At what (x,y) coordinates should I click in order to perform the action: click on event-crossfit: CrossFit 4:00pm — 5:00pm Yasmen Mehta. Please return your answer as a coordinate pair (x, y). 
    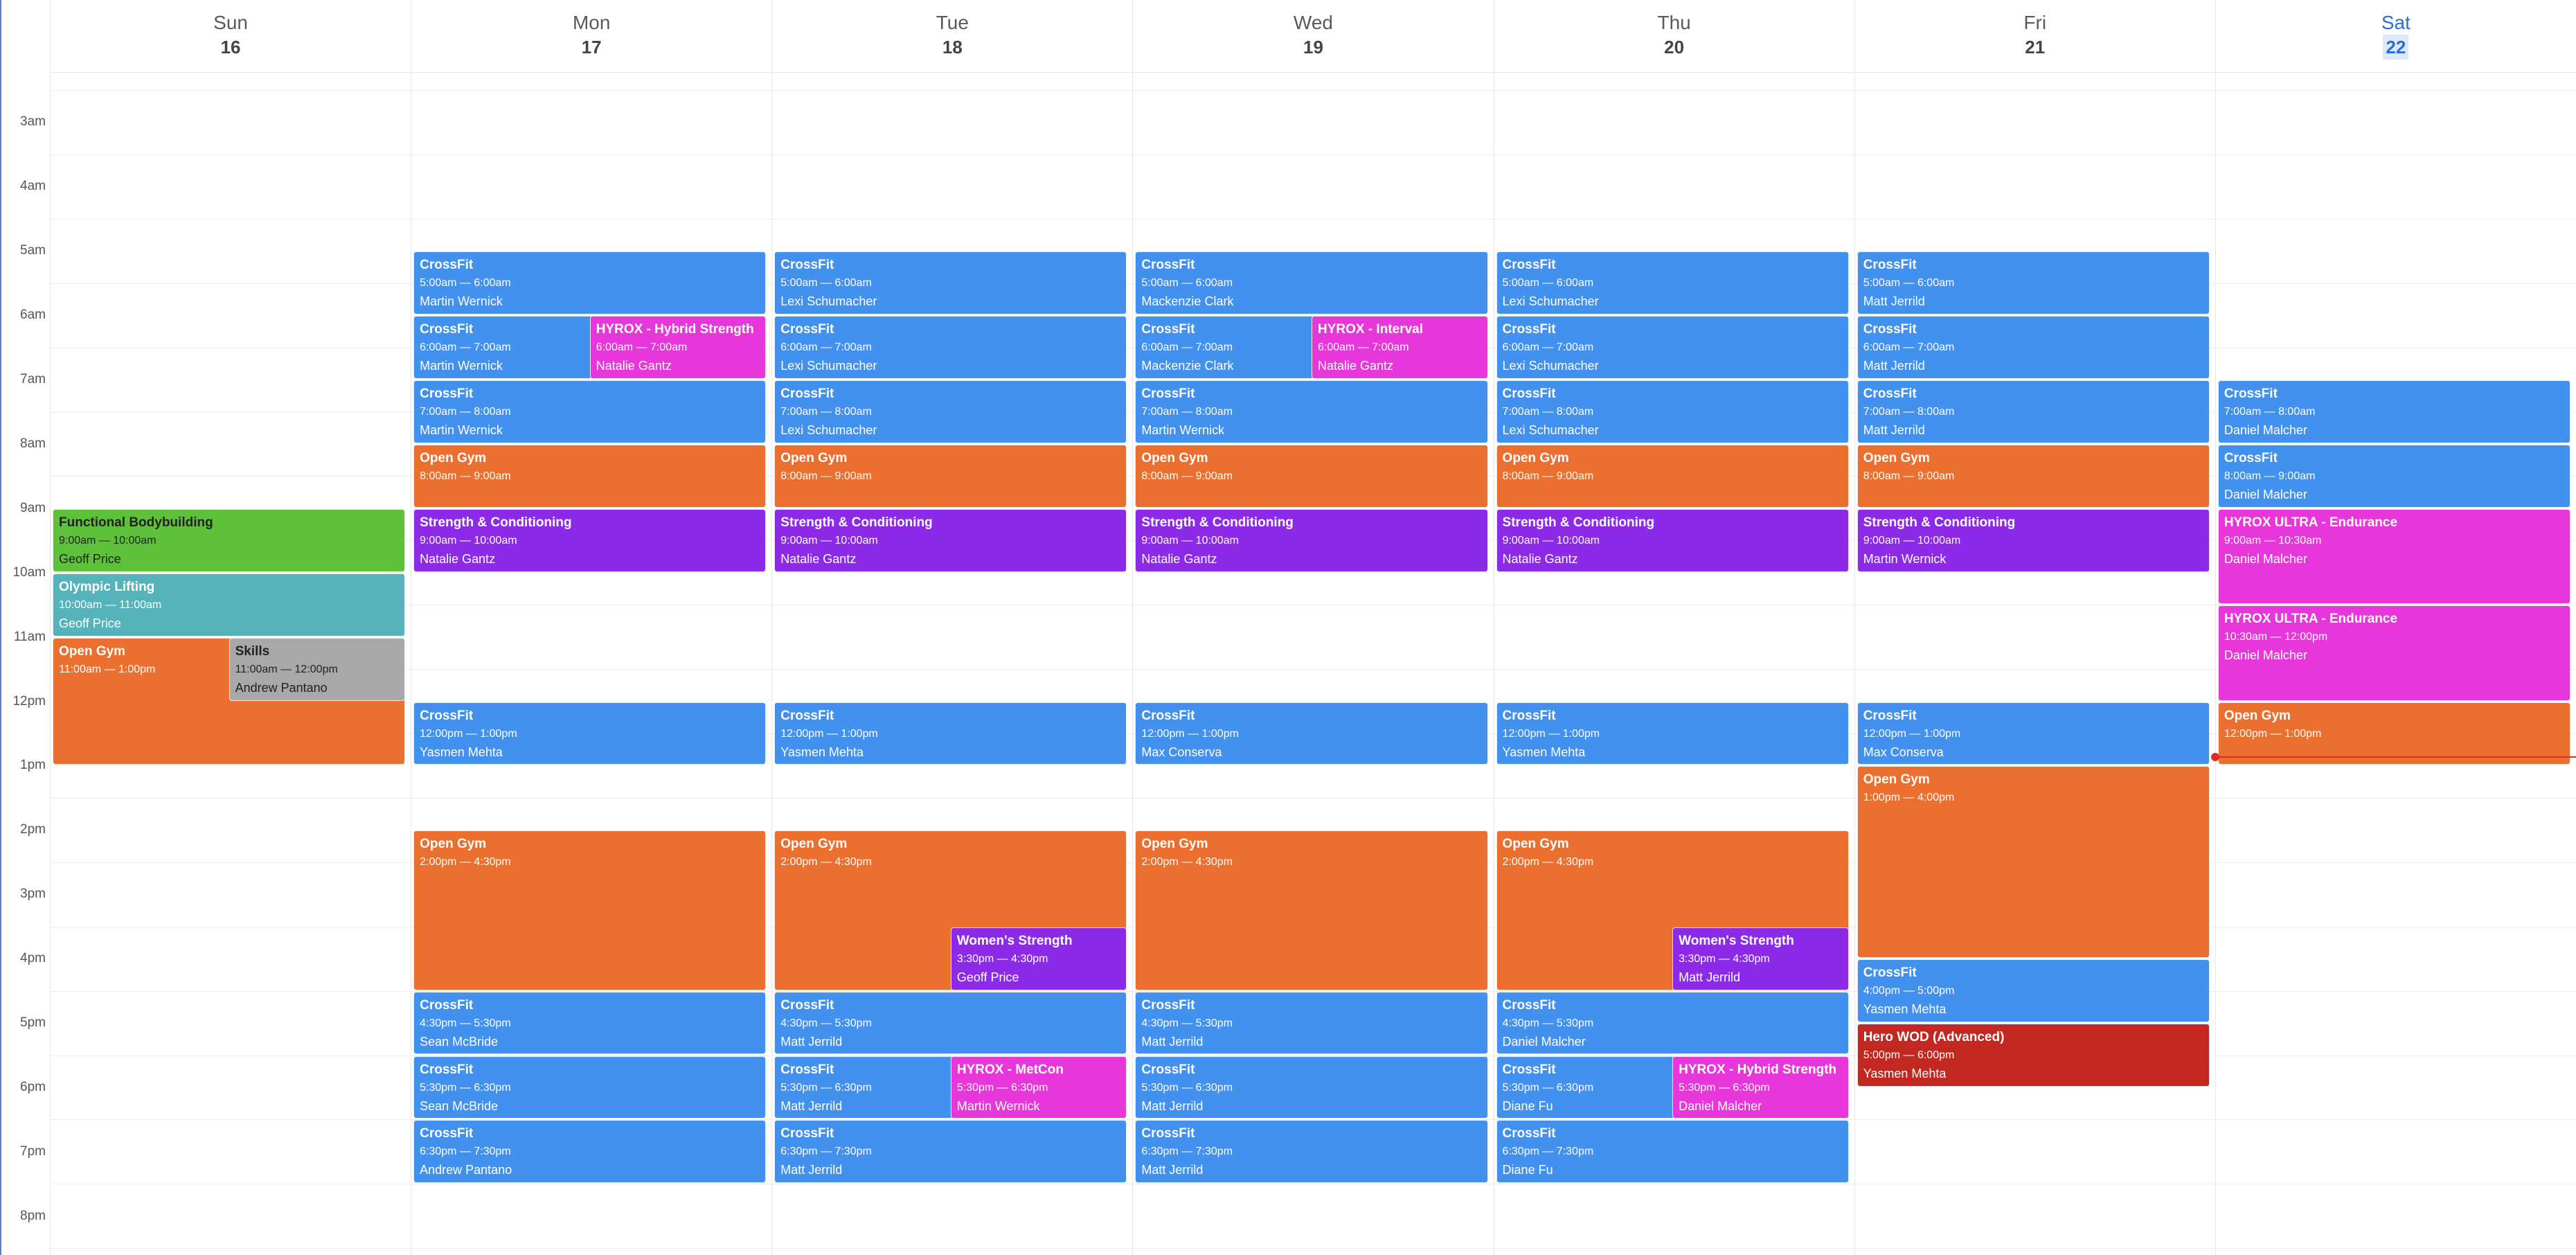
    Looking at the image, I should click on (2034, 991).